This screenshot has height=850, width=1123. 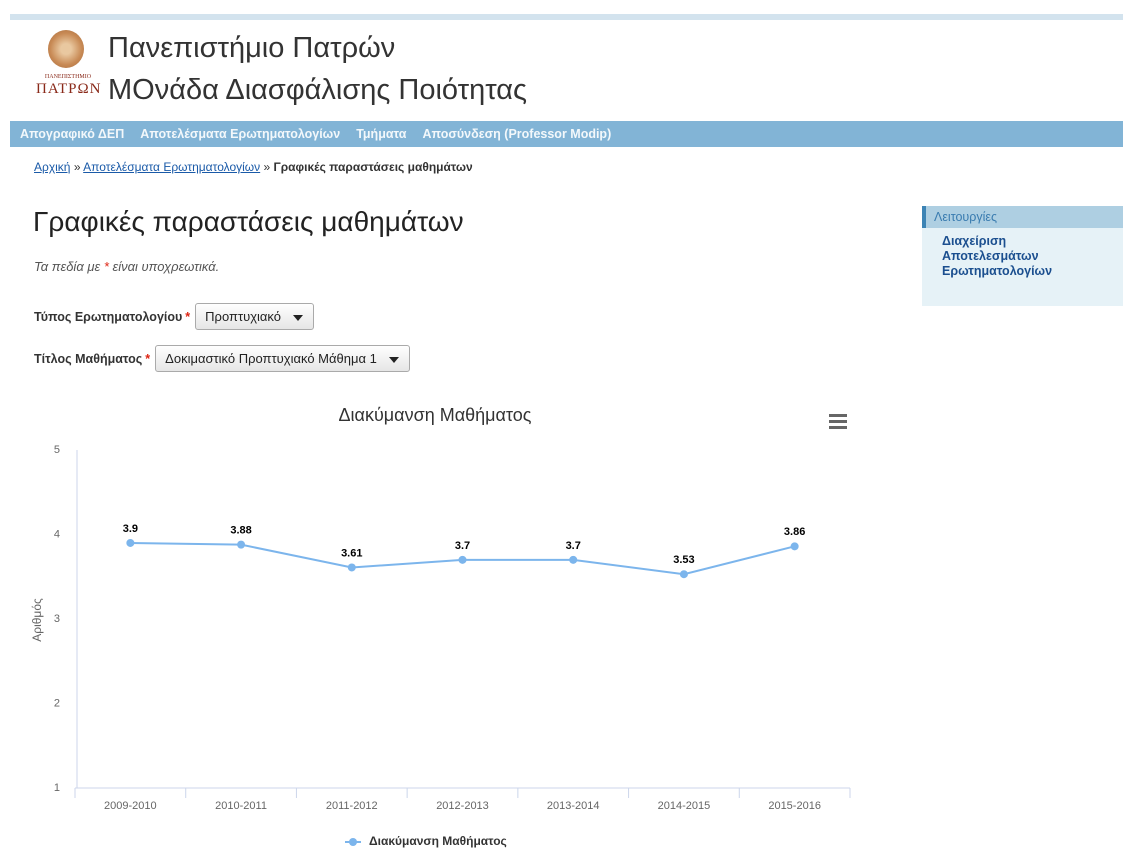 What do you see at coordinates (88, 358) in the screenshot?
I see `field-label: Τίτλος Μαθήματος` at bounding box center [88, 358].